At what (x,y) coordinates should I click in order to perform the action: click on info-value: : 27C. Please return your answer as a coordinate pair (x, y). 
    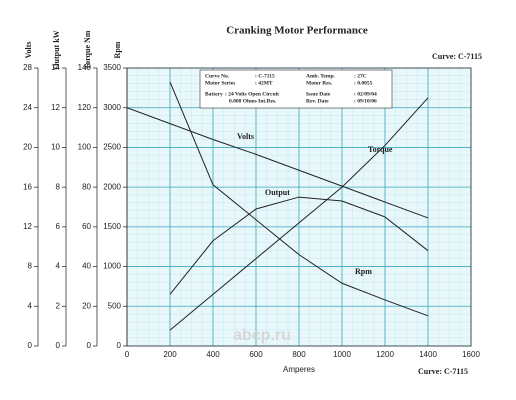
    Looking at the image, I should click on (360, 76).